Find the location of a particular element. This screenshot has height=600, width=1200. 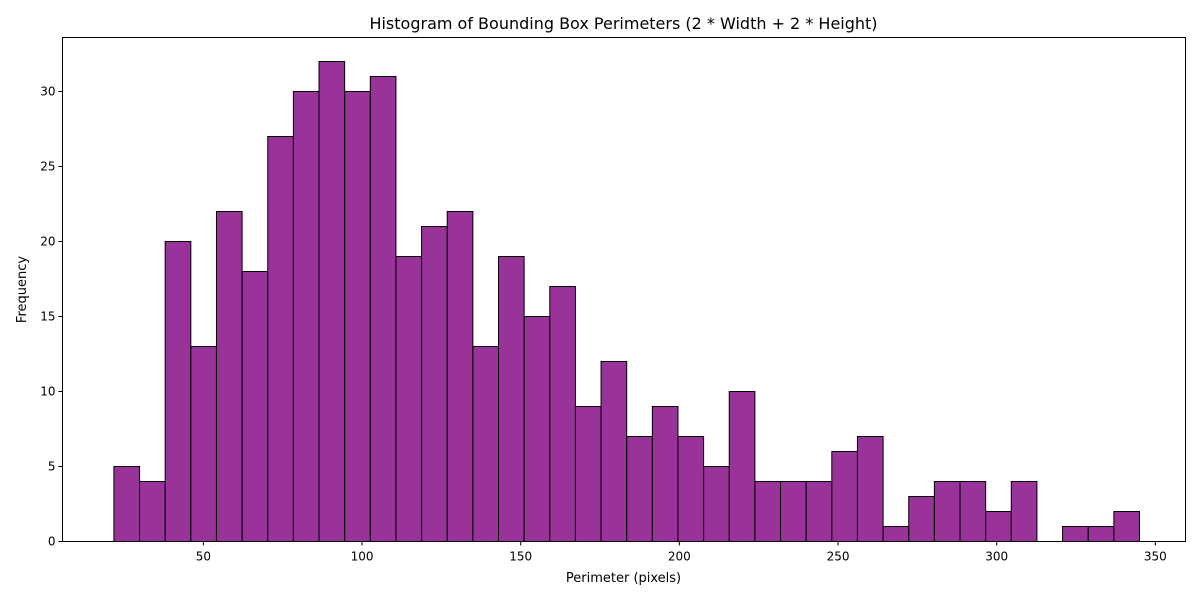

y-tick-label: 10 is located at coordinates (47, 392).